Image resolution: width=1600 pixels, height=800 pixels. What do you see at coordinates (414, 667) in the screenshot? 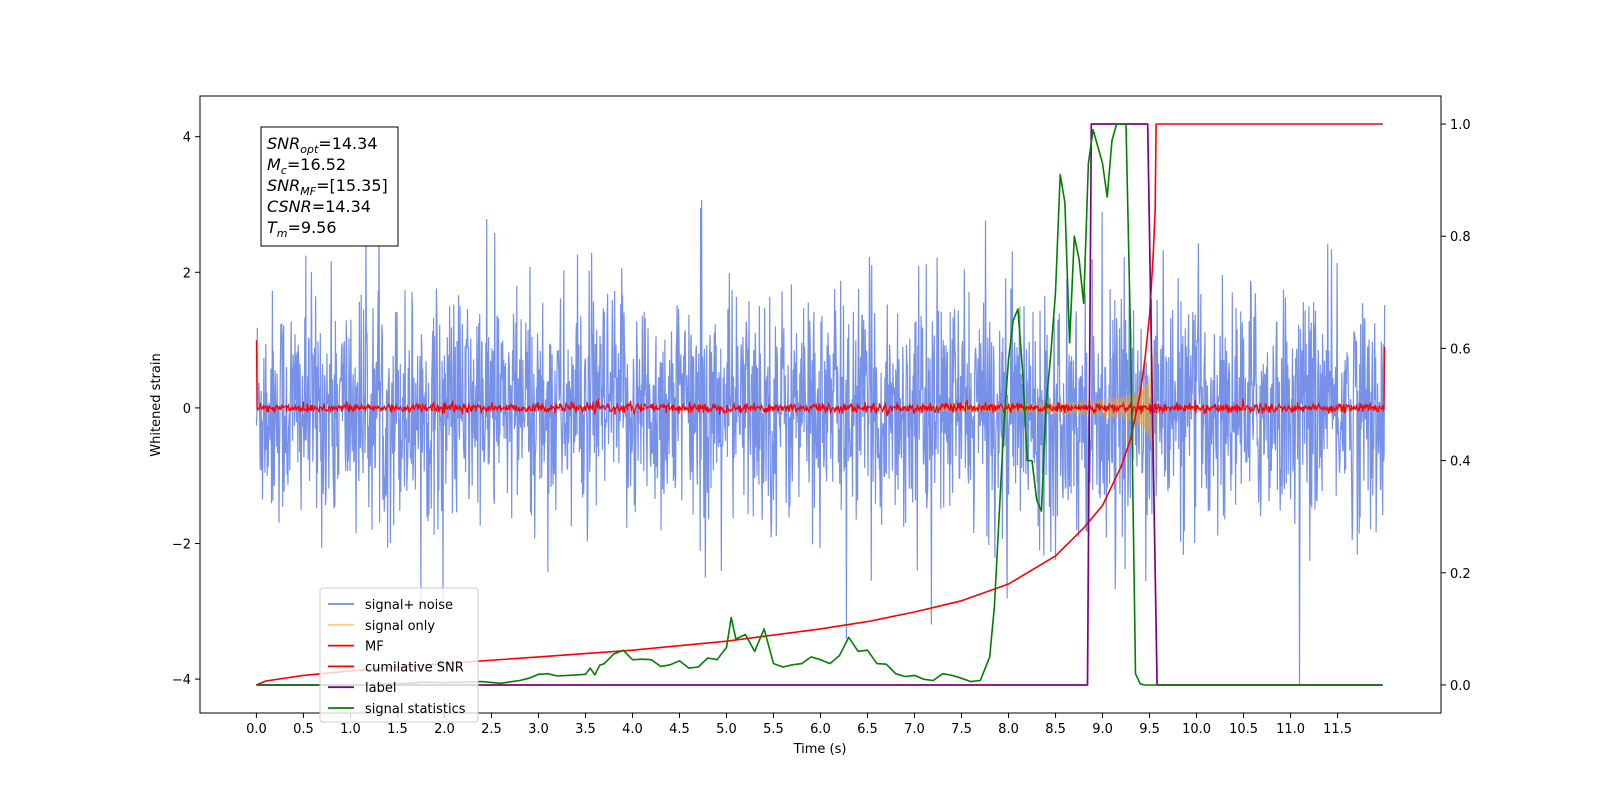
I see `legend-label: cumilative SNR` at bounding box center [414, 667].